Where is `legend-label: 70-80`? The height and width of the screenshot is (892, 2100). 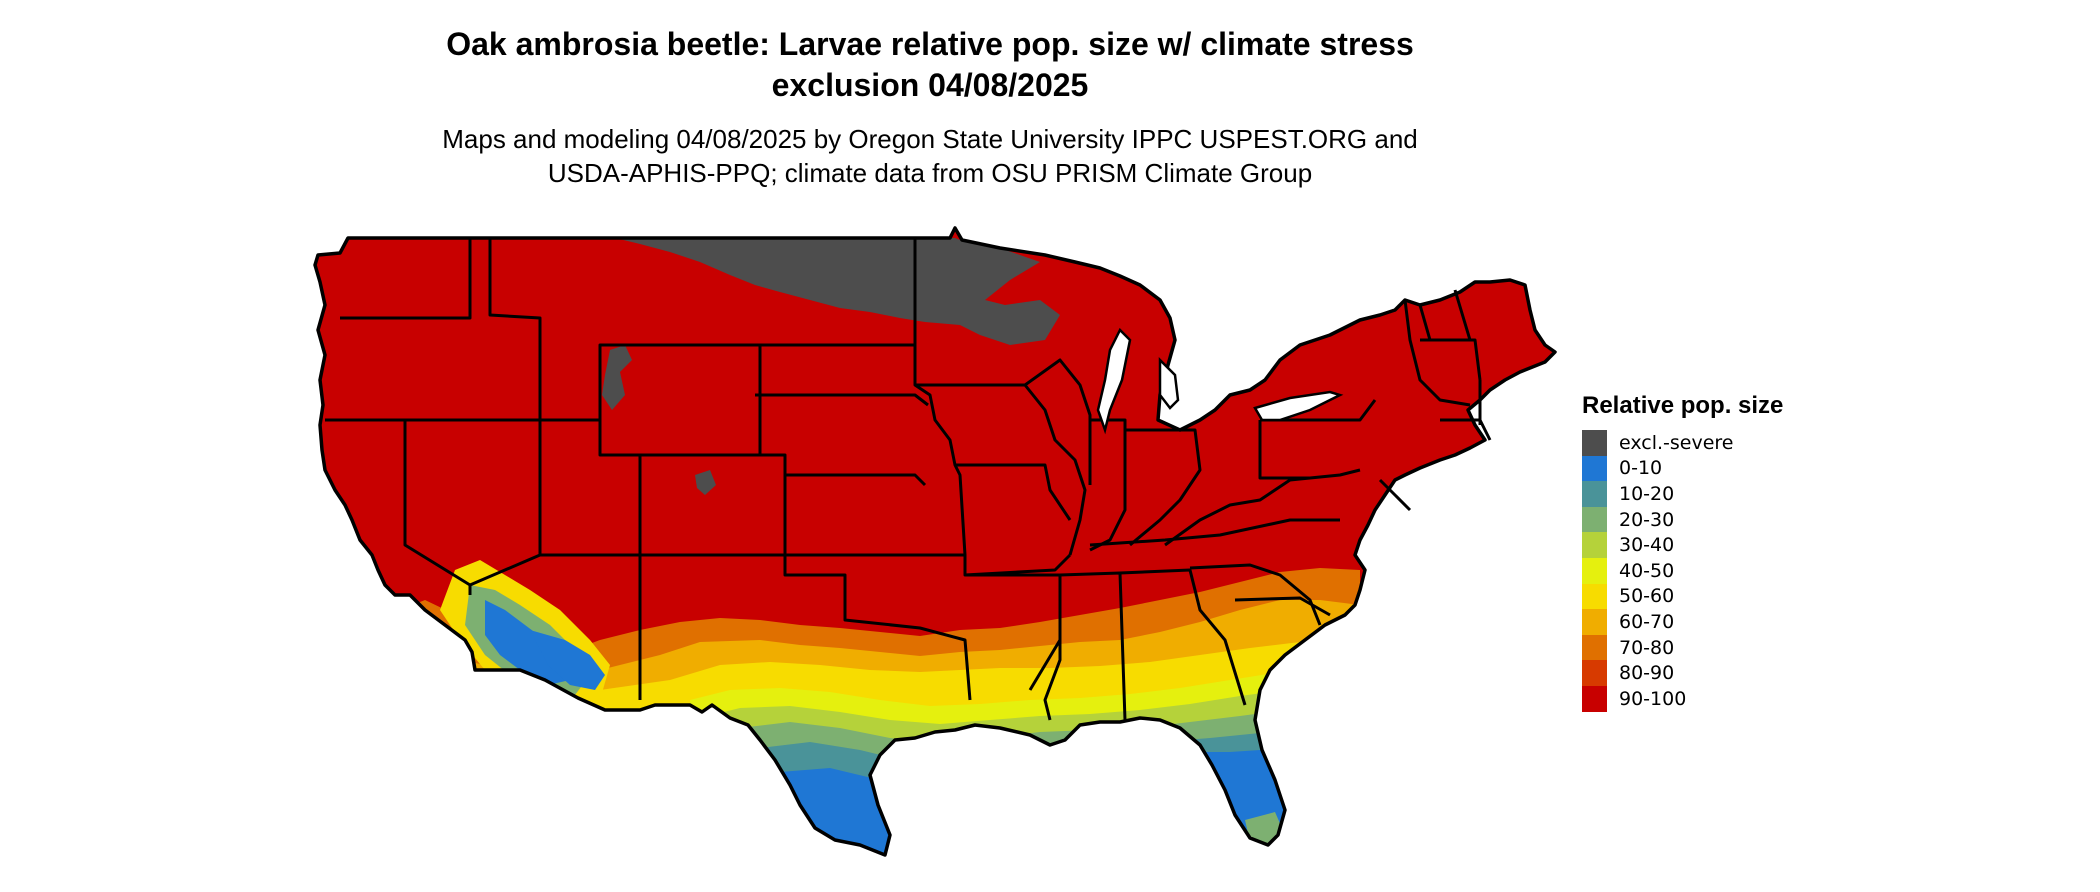 legend-label: 70-80 is located at coordinates (1647, 647).